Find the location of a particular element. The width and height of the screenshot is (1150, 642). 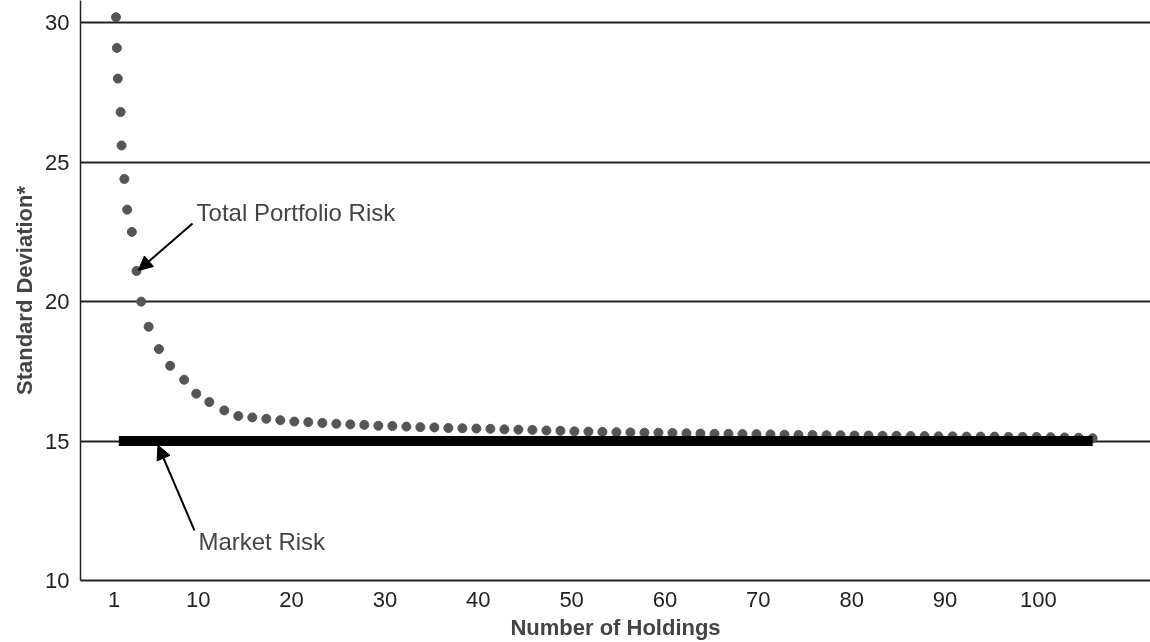

x-tick-label: 20 is located at coordinates (291, 599).